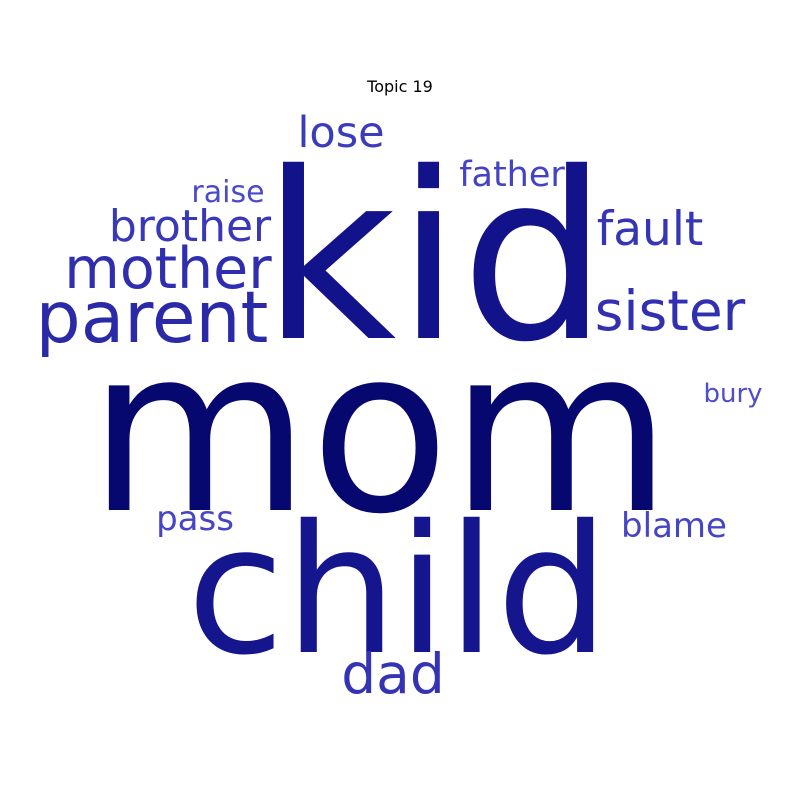 This screenshot has width=800, height=800. I want to click on word-kid: kid, so click(435, 258).